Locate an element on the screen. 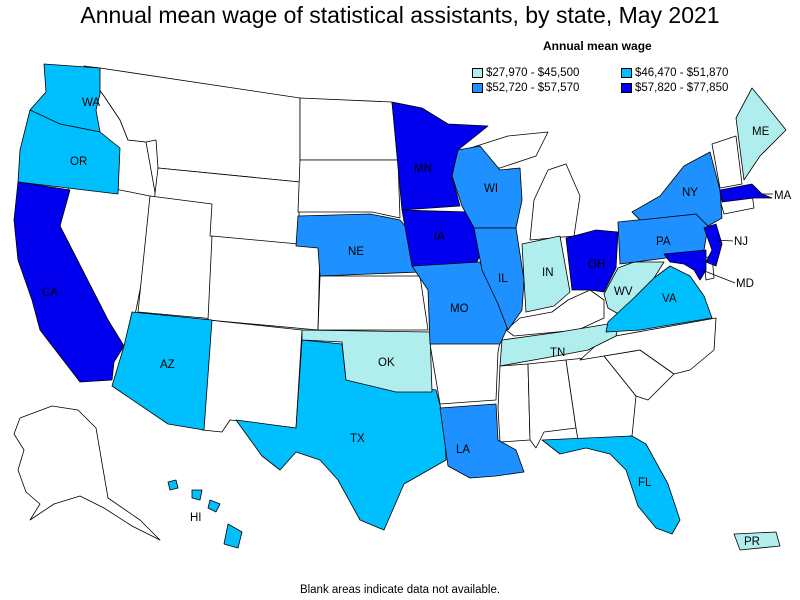 The image size is (800, 600). state-CA is located at coordinates (69, 282).